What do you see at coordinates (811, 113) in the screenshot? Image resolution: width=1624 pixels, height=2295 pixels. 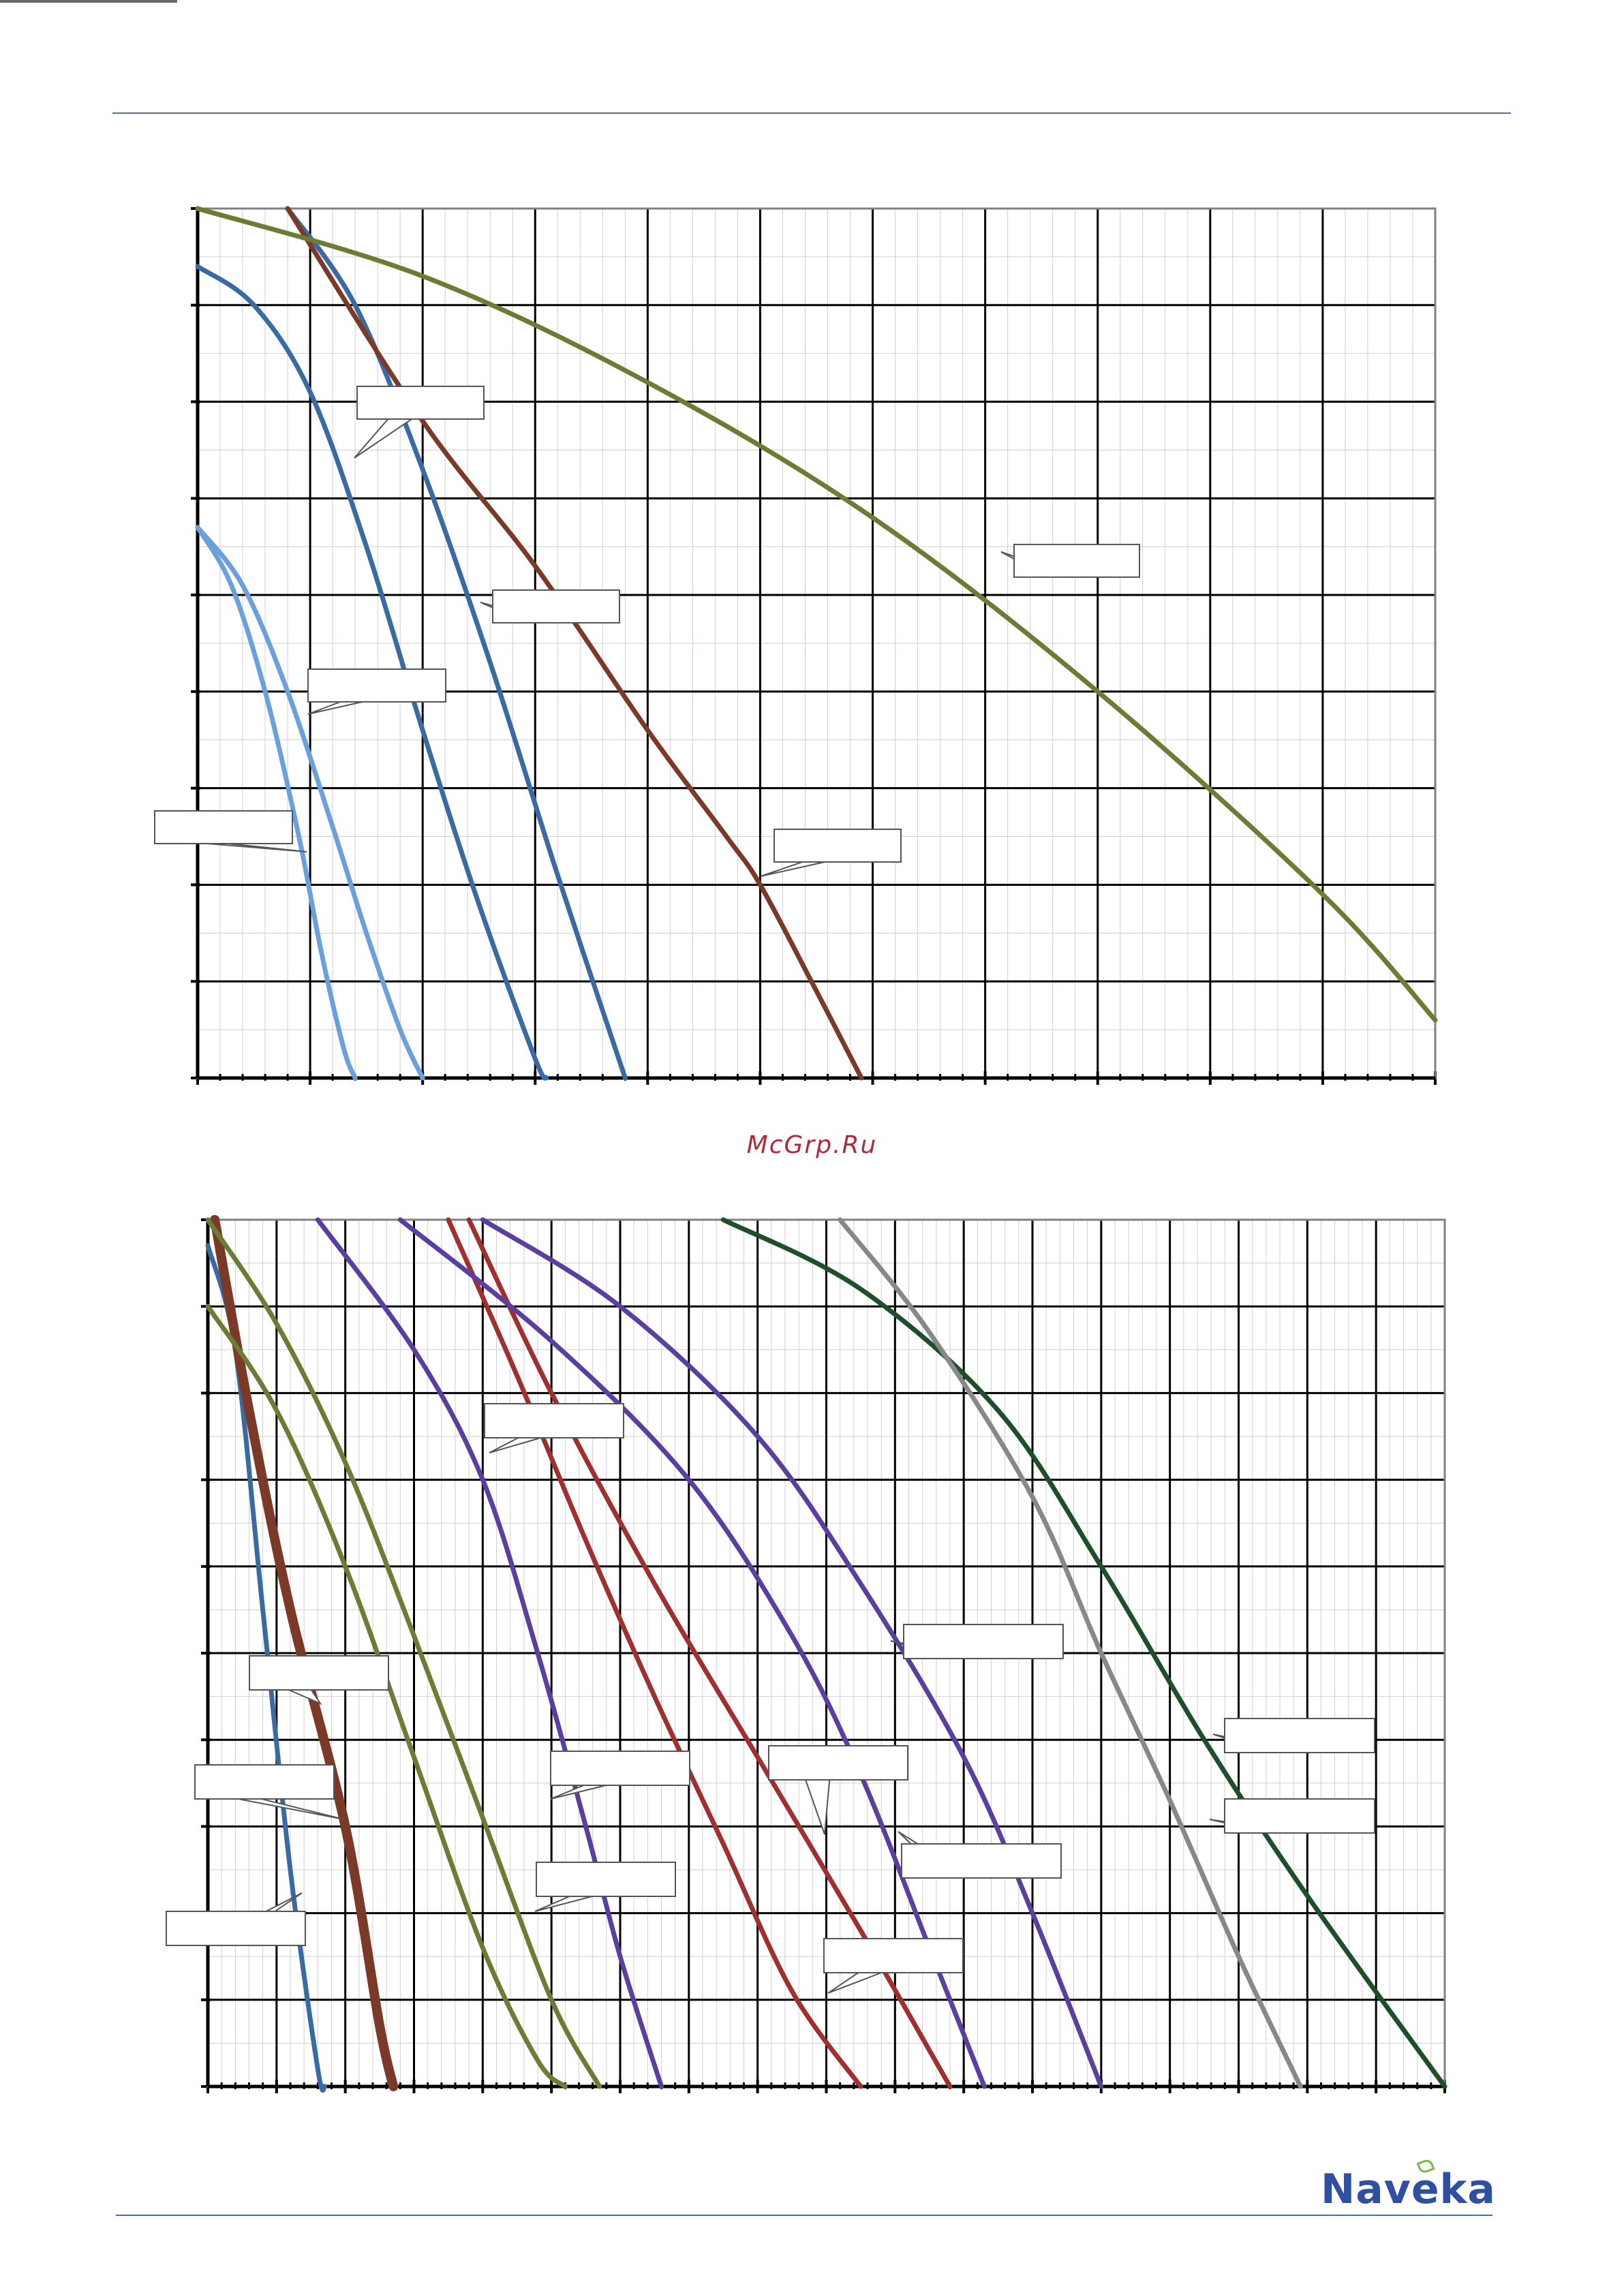 I see `header-rule` at bounding box center [811, 113].